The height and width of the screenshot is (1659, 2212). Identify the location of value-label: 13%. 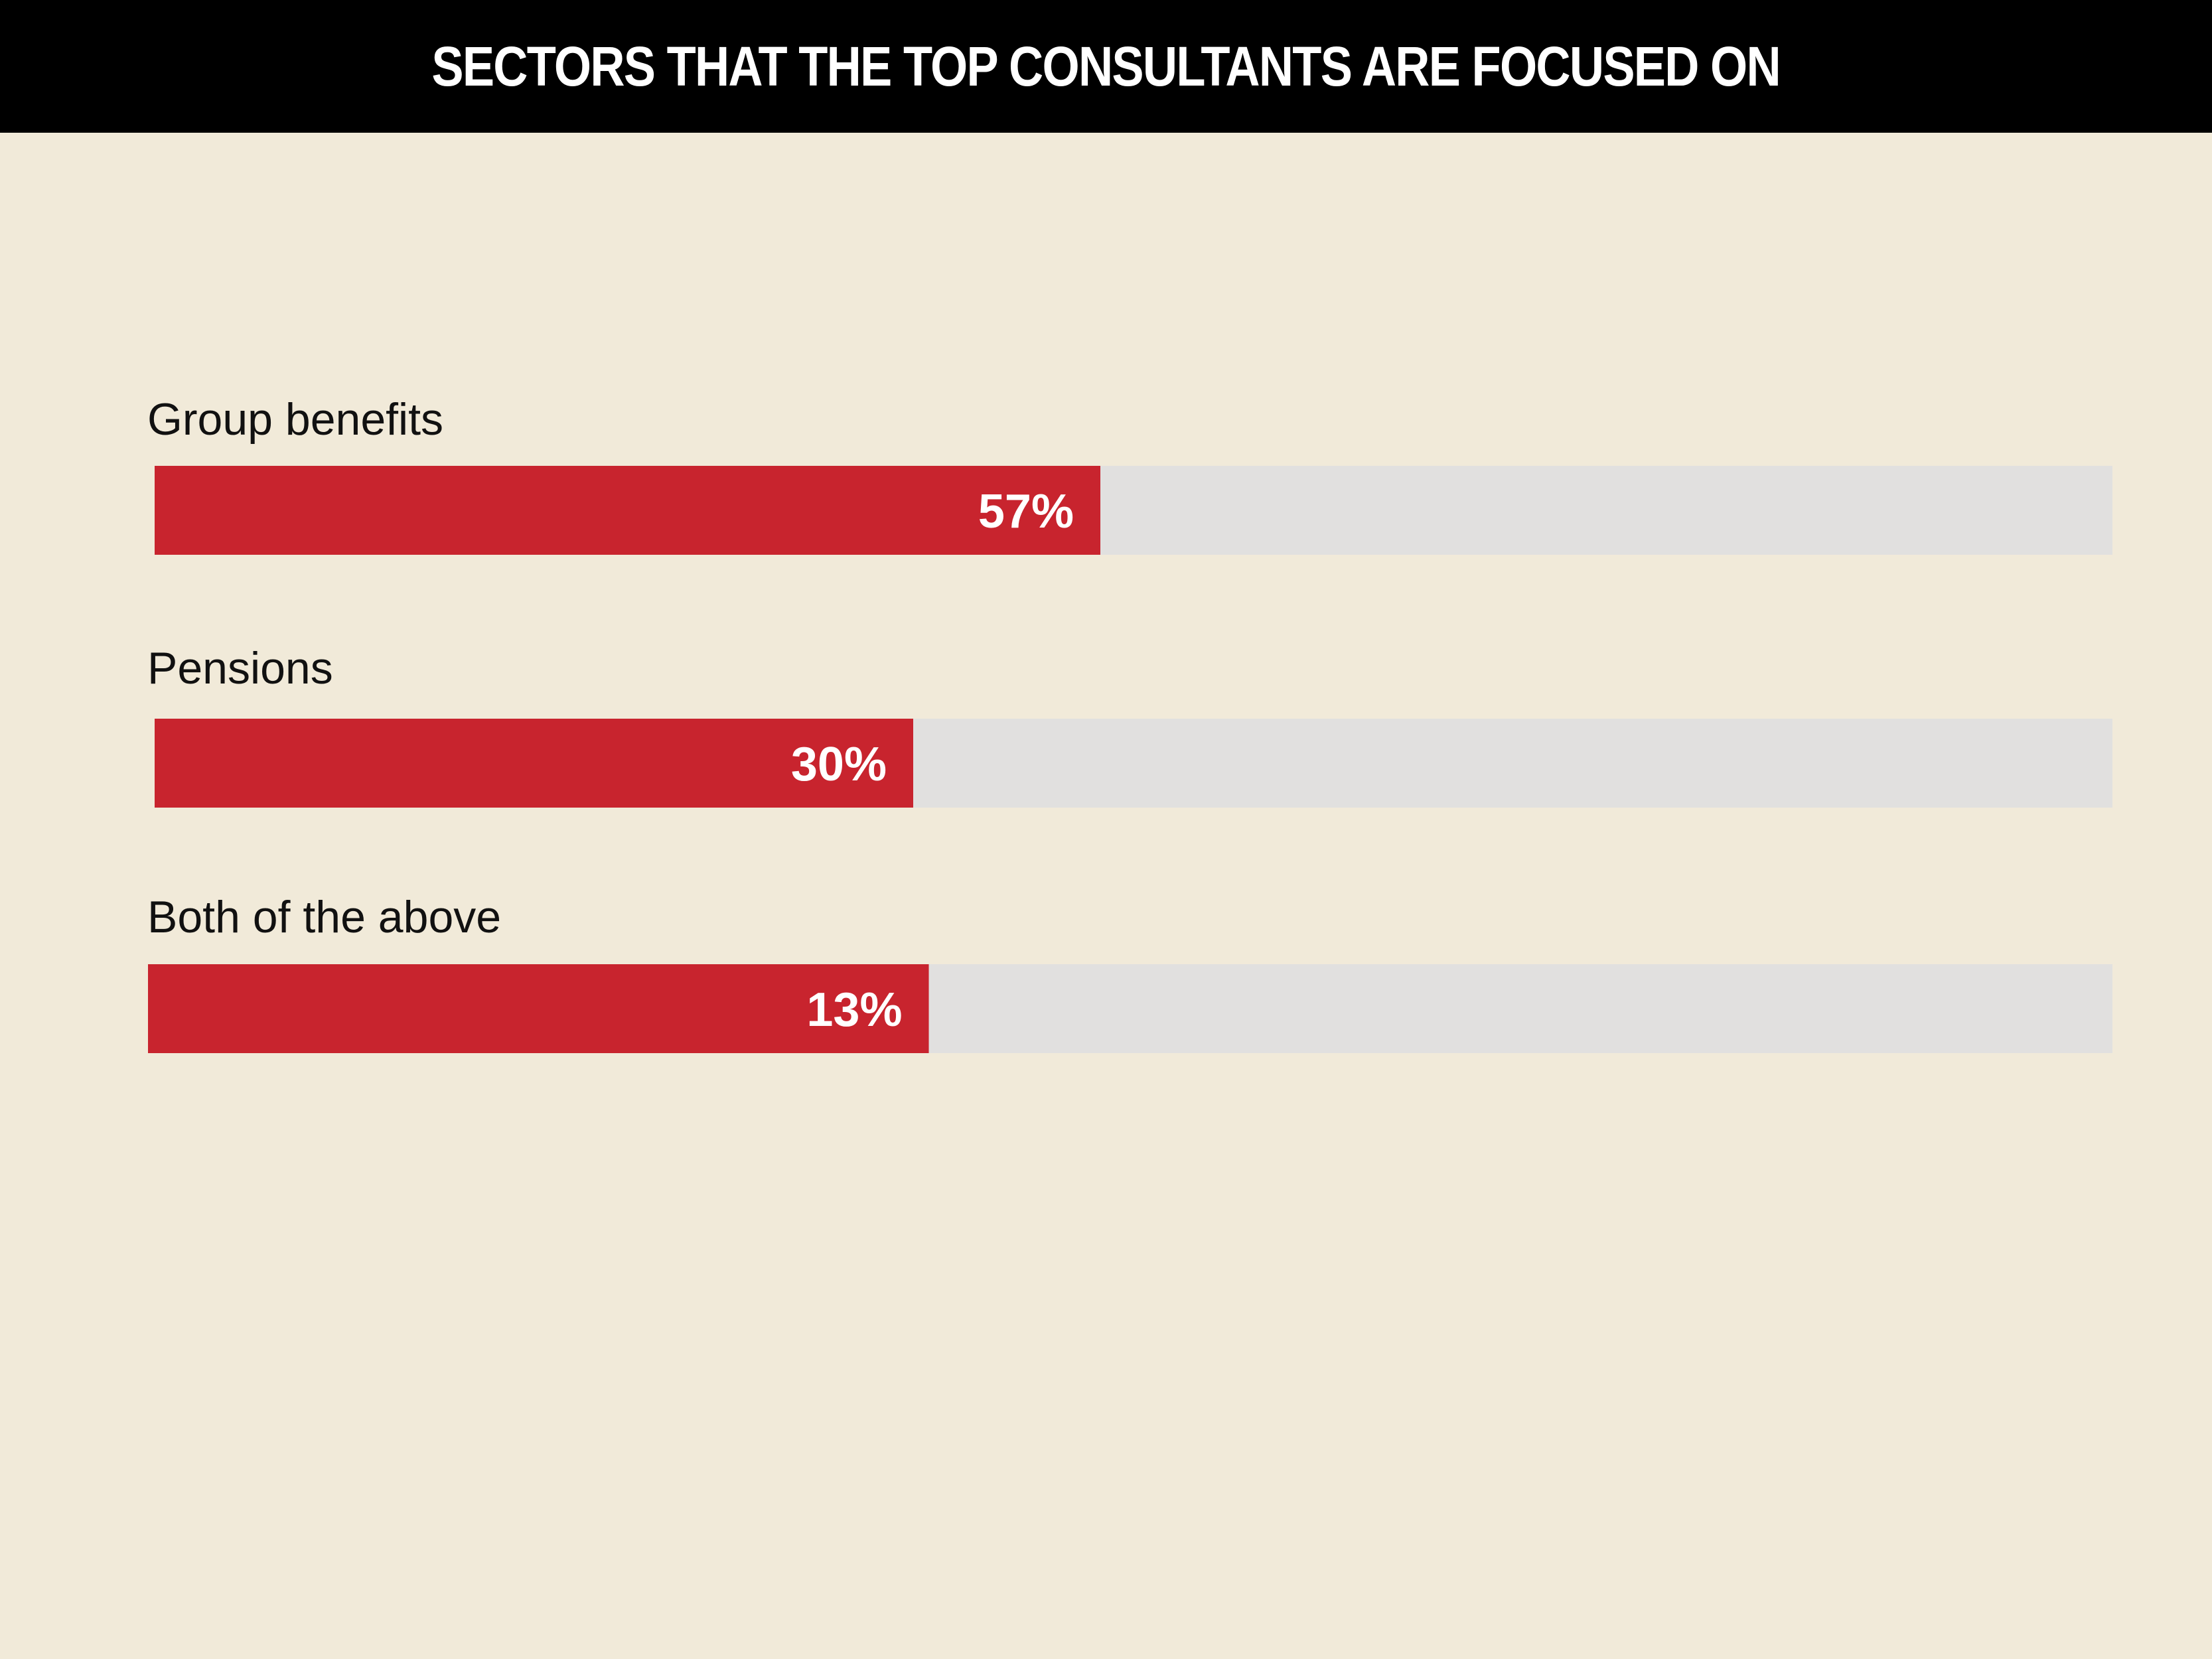
(854, 1010).